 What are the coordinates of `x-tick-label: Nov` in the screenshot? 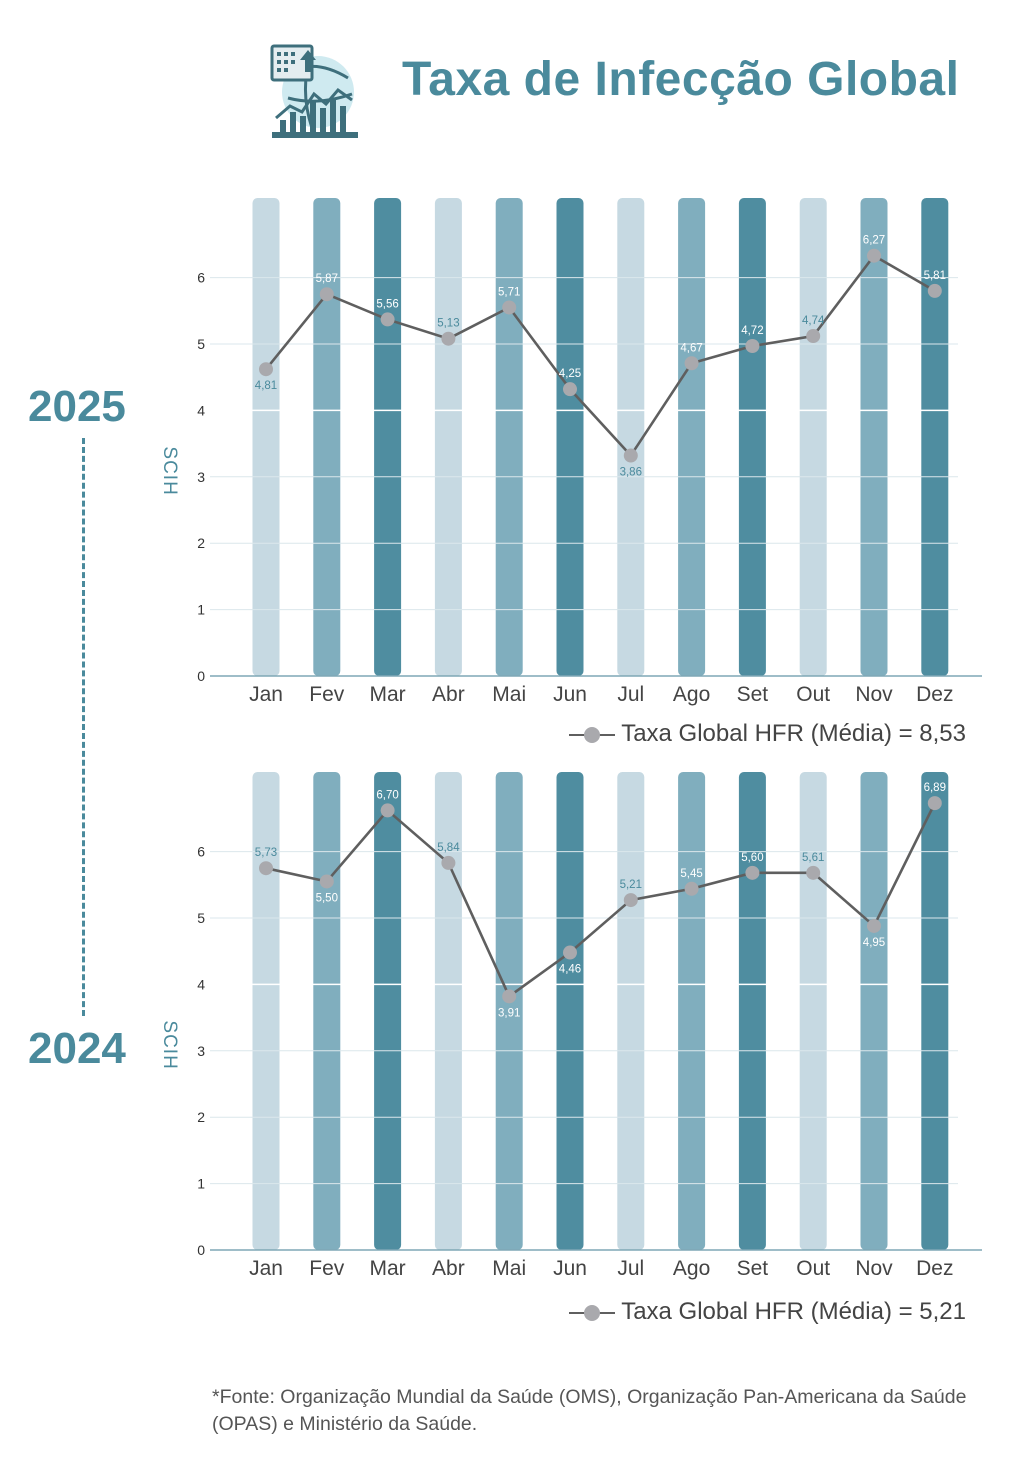 It's located at (874, 694).